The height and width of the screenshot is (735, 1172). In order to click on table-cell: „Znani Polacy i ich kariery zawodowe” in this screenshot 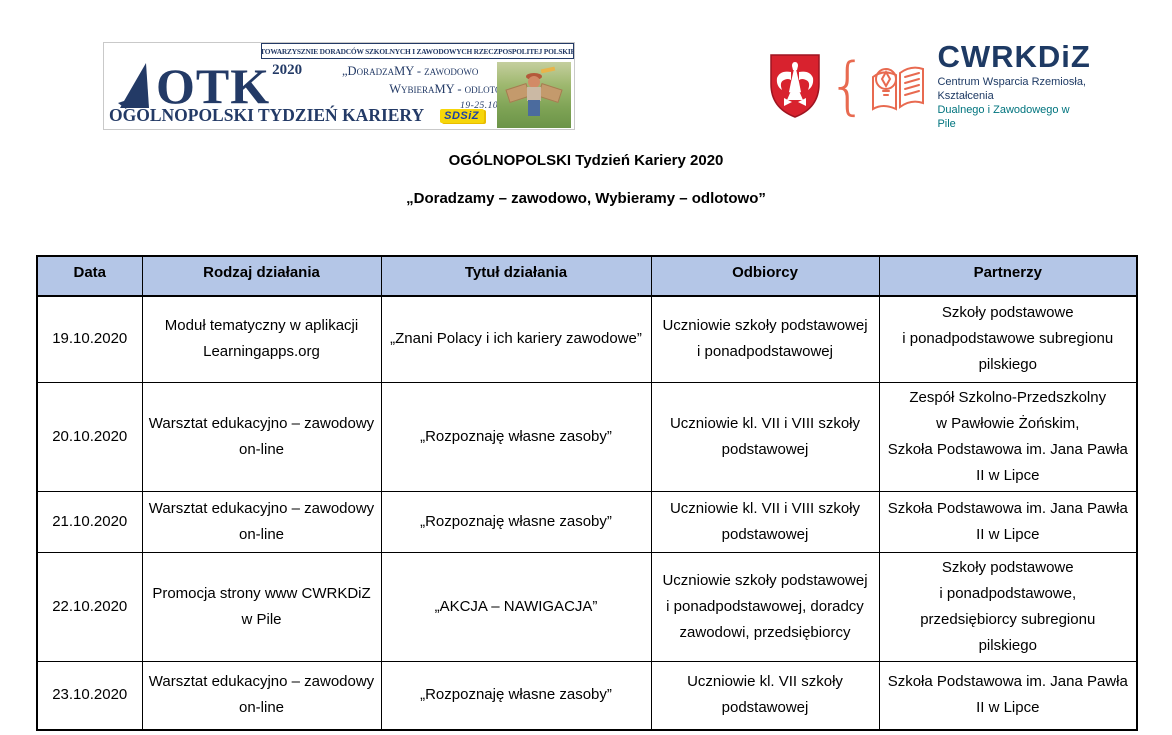, I will do `click(516, 339)`.